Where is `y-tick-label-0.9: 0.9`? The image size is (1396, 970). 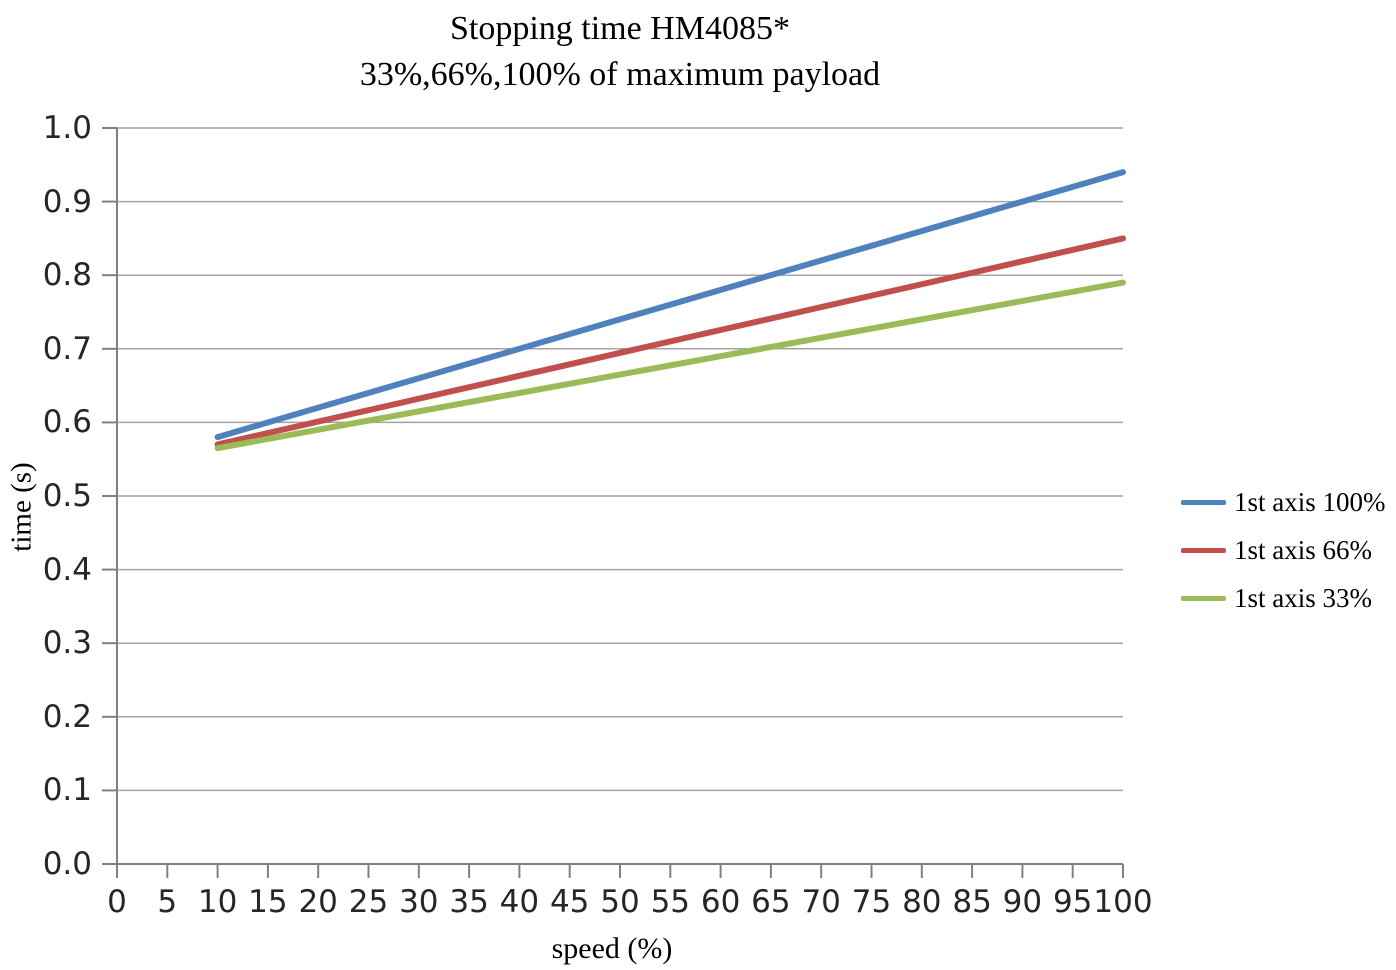
y-tick-label-0.9: 0.9 is located at coordinates (67, 201).